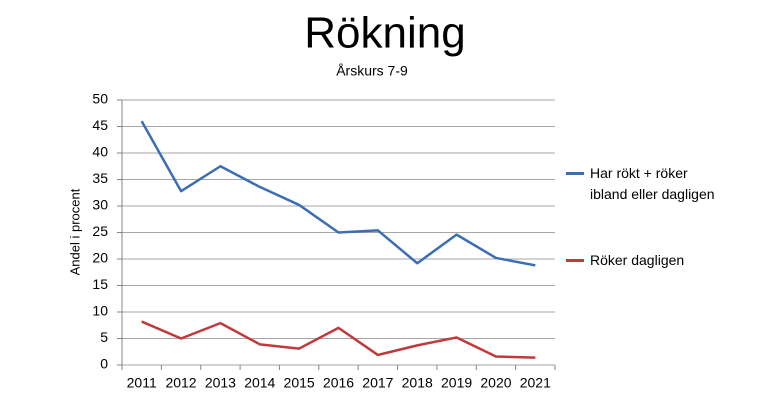 The image size is (770, 406). I want to click on y-axis-label: Andel i procent, so click(74, 231).